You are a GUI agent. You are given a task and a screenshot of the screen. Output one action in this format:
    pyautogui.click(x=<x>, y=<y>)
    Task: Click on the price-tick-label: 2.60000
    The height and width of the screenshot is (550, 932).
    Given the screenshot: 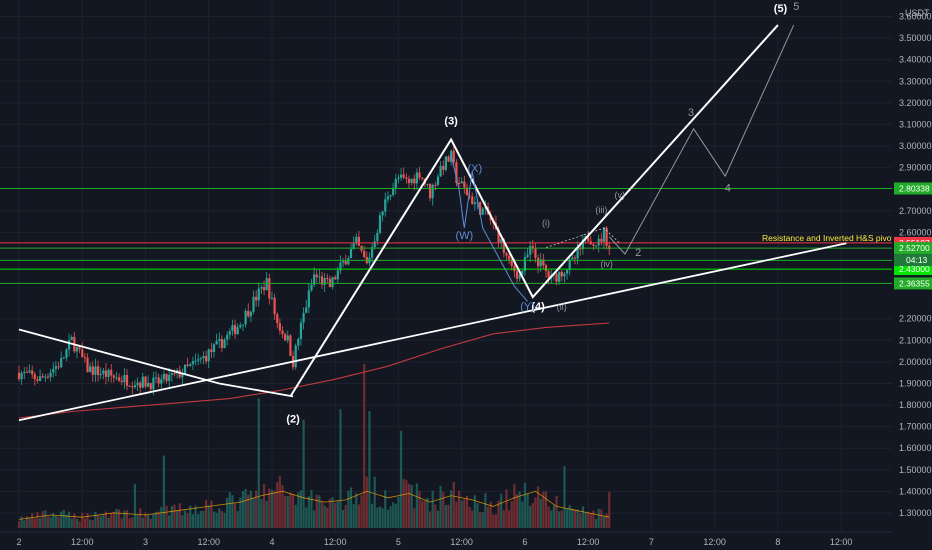 What is the action you would take?
    pyautogui.click(x=915, y=232)
    